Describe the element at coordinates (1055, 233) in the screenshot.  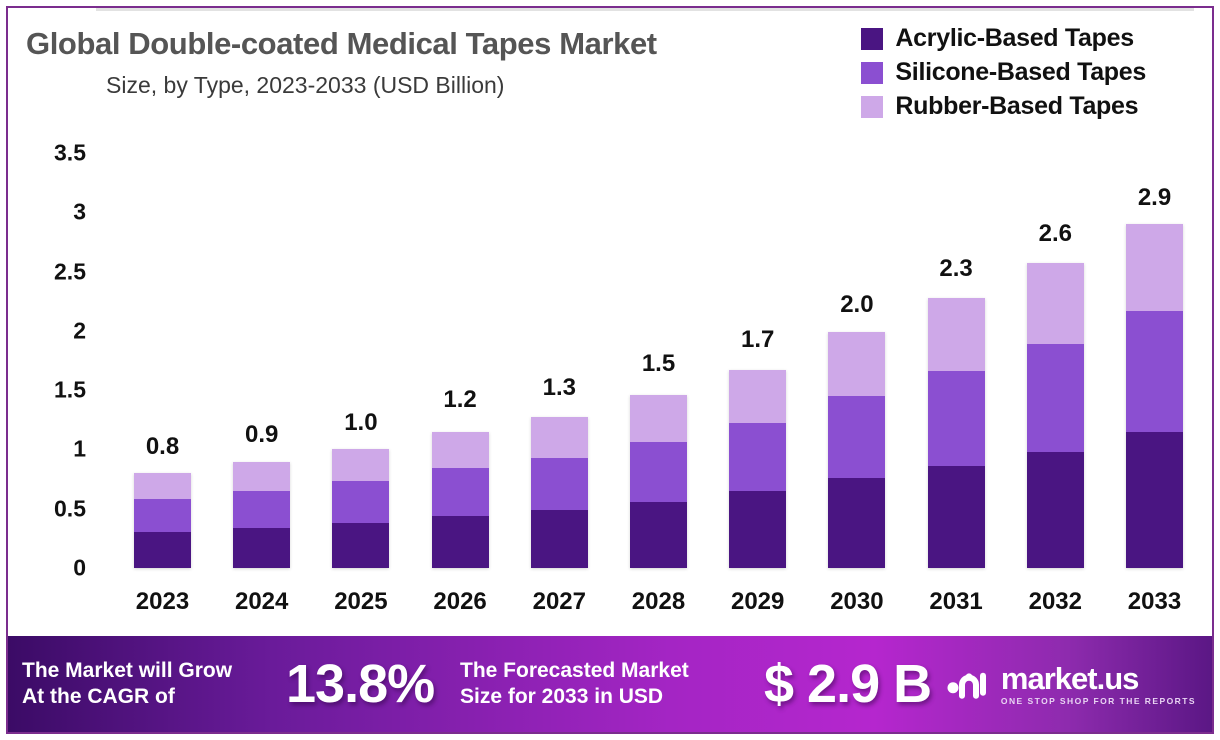
I see `bar-total-label: 2.6` at that location.